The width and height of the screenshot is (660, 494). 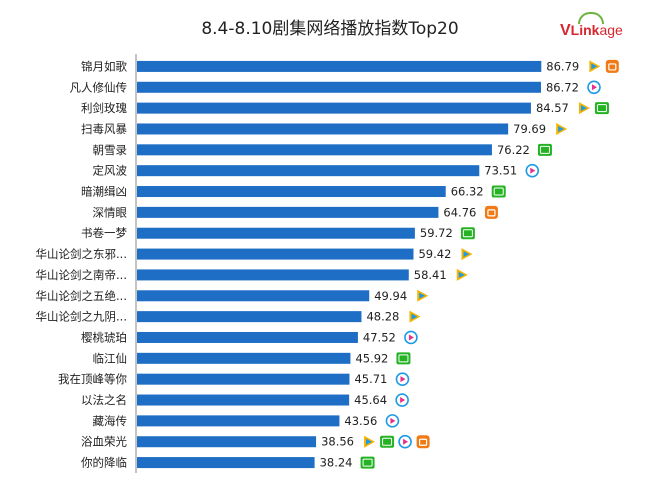 I want to click on value-label: 49.94, so click(x=390, y=296).